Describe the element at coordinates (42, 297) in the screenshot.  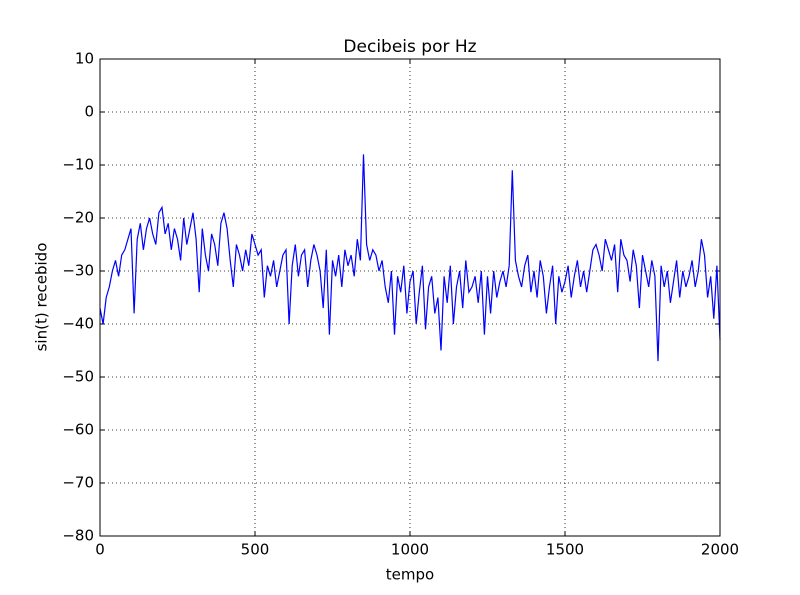
I see `y-axis-label: sin(t) recebido` at that location.